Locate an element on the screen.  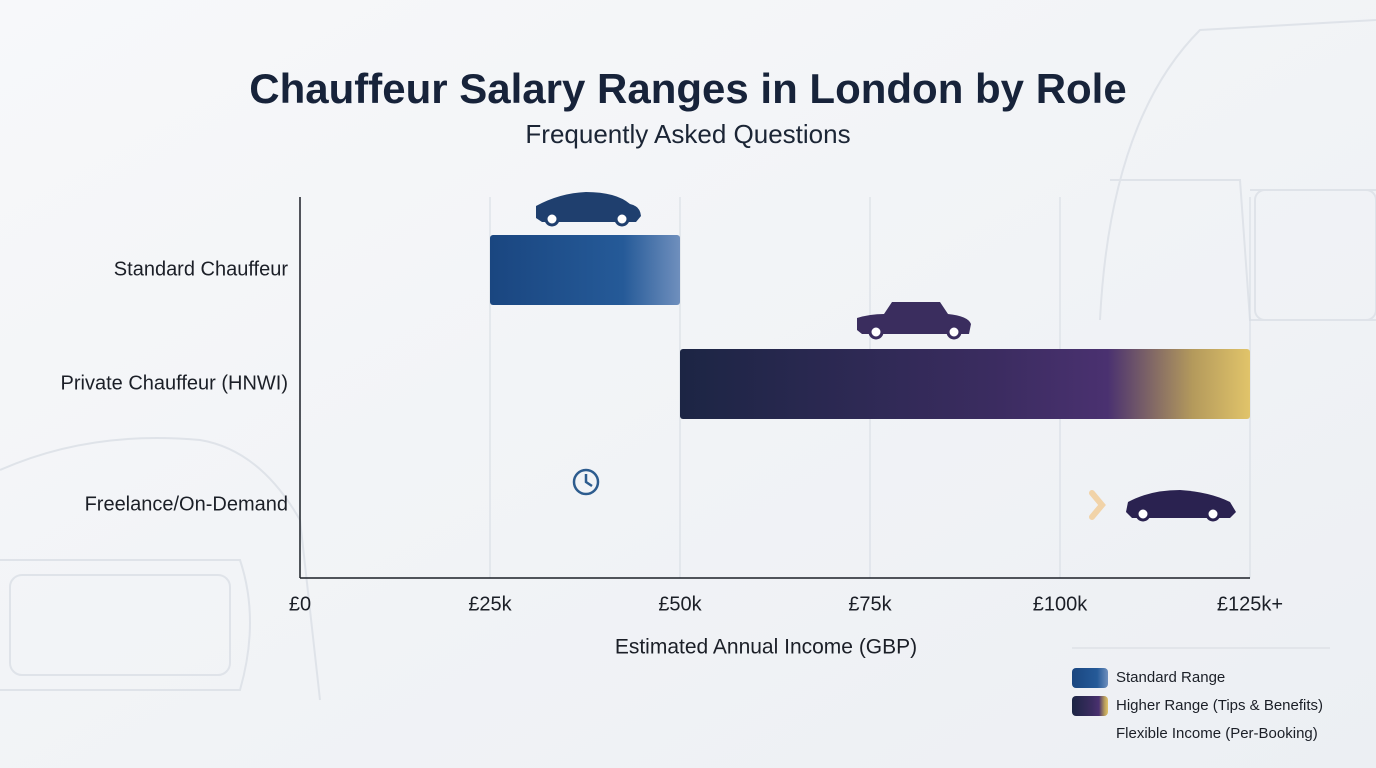
x-tick-label: £100k is located at coordinates (1060, 604).